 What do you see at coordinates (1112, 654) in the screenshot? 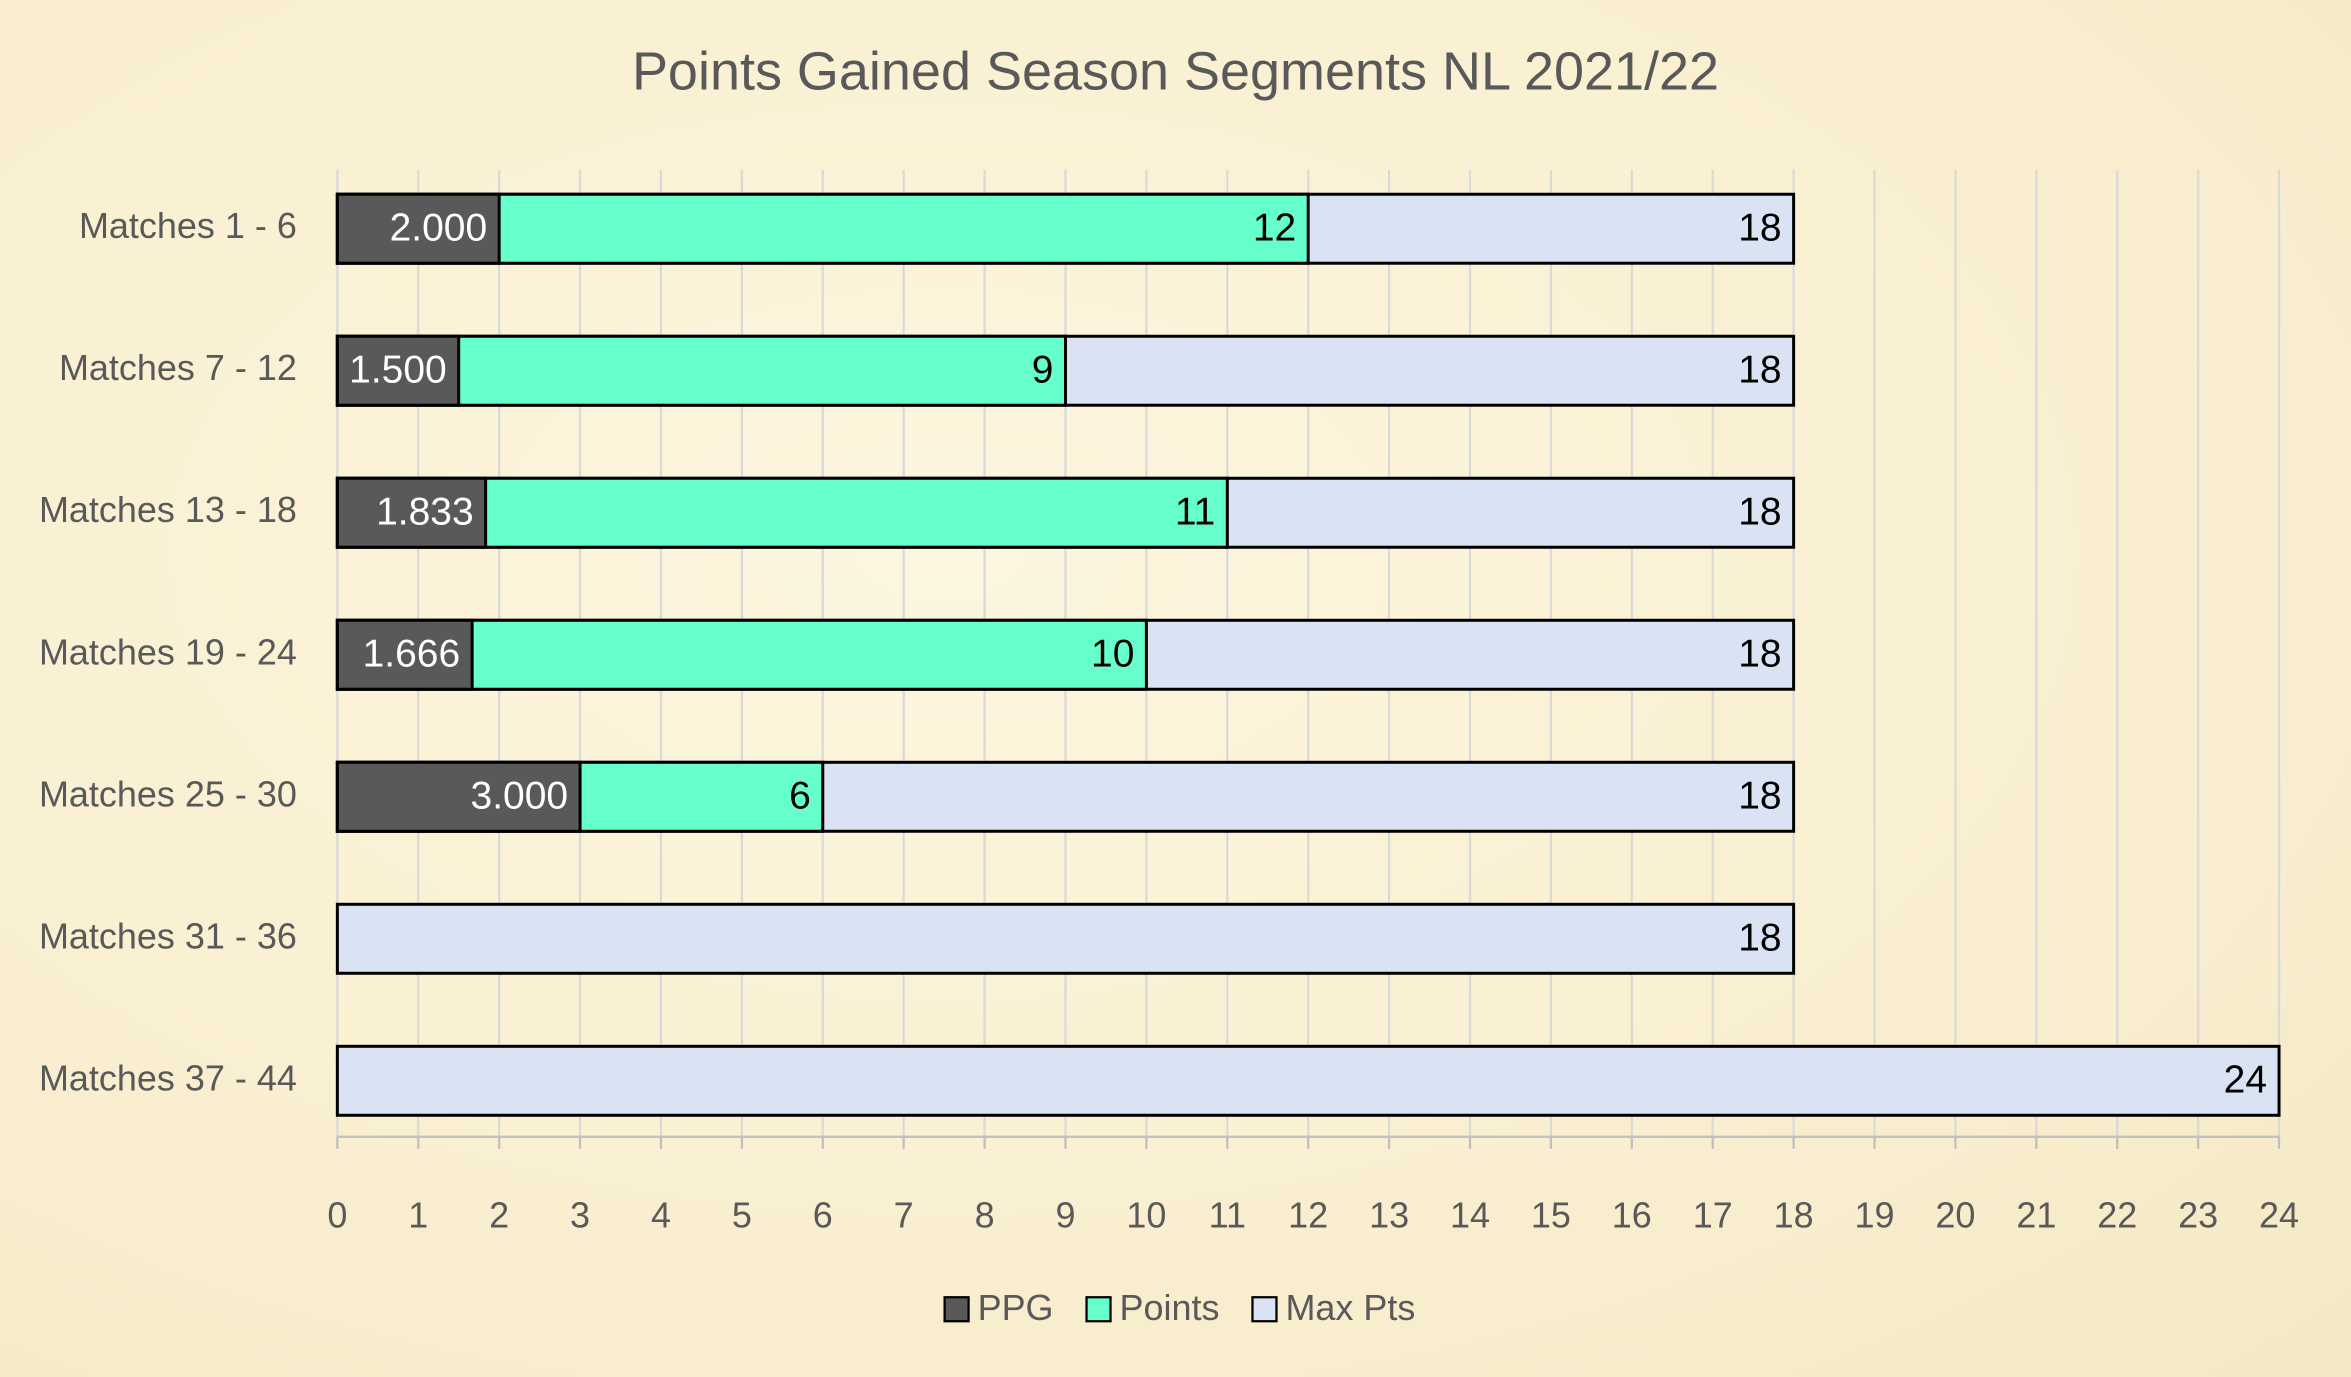
I see `data-label: 10` at bounding box center [1112, 654].